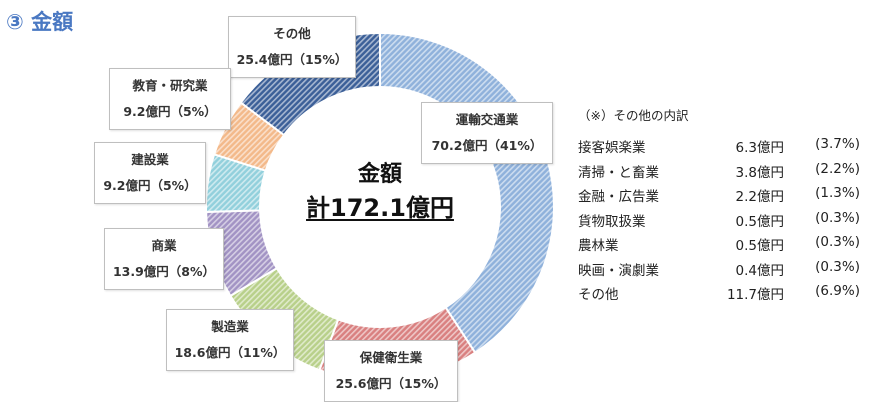 The height and width of the screenshot is (402, 874). Describe the element at coordinates (230, 326) in the screenshot. I see `callout-name: 製造業` at that location.